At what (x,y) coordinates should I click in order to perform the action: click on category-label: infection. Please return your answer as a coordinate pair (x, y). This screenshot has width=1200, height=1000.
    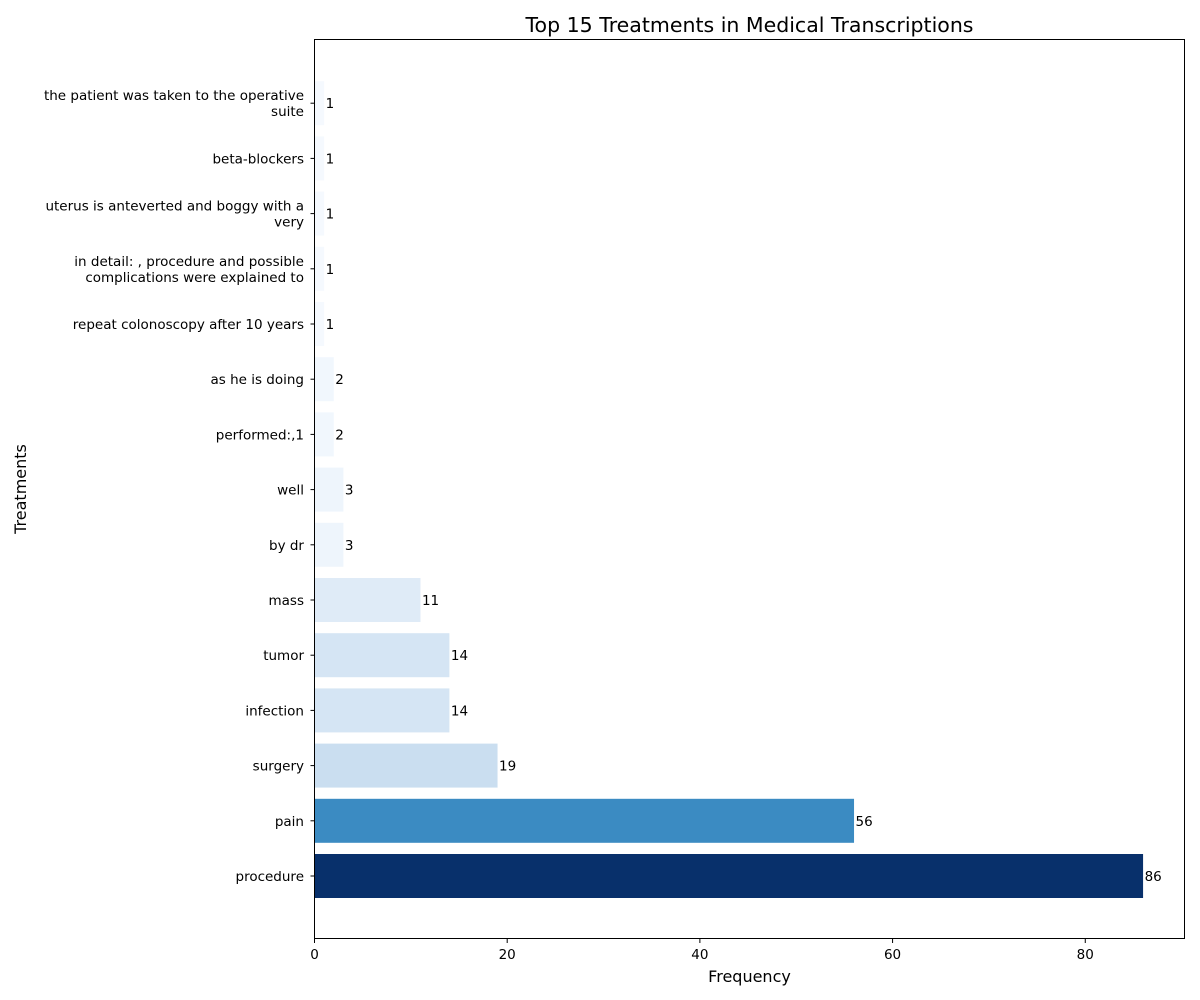
    Looking at the image, I should click on (274, 711).